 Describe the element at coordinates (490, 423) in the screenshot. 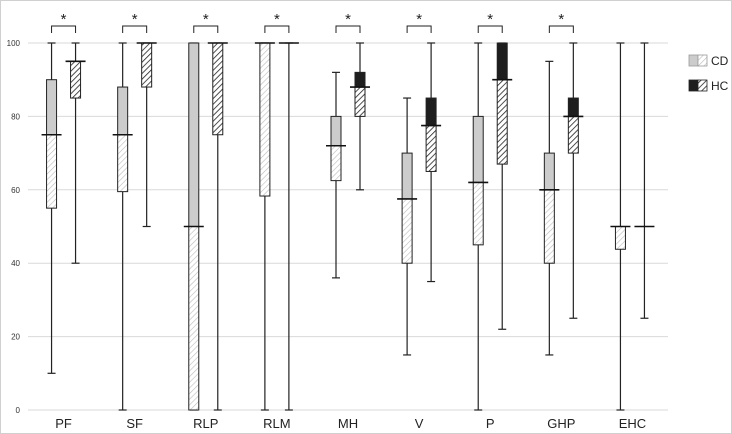

I see `x-category-label: P` at that location.